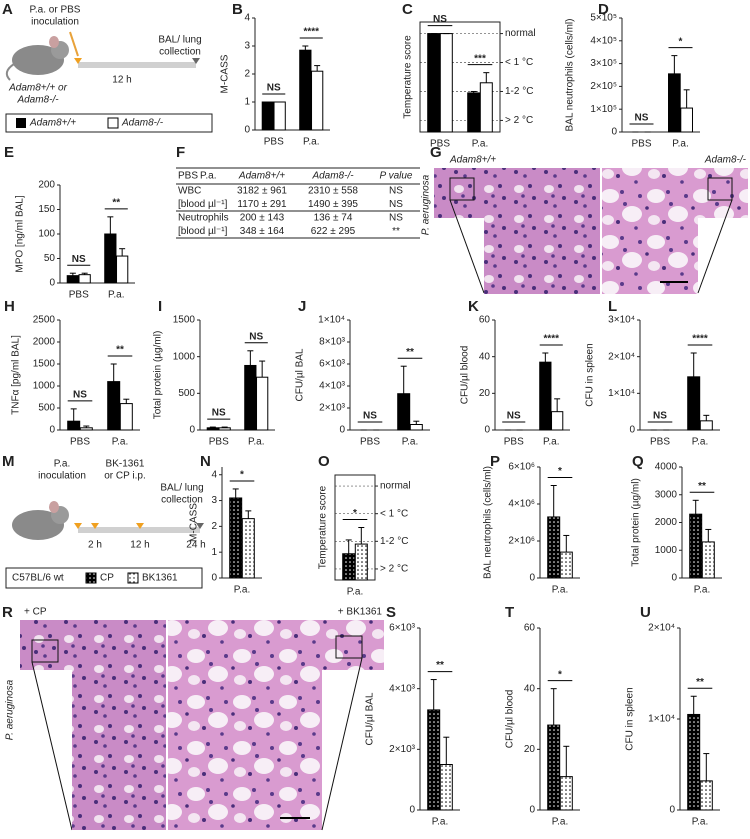  Describe the element at coordinates (332, 342) in the screenshot. I see `y-tick-label: 8×10³` at that location.